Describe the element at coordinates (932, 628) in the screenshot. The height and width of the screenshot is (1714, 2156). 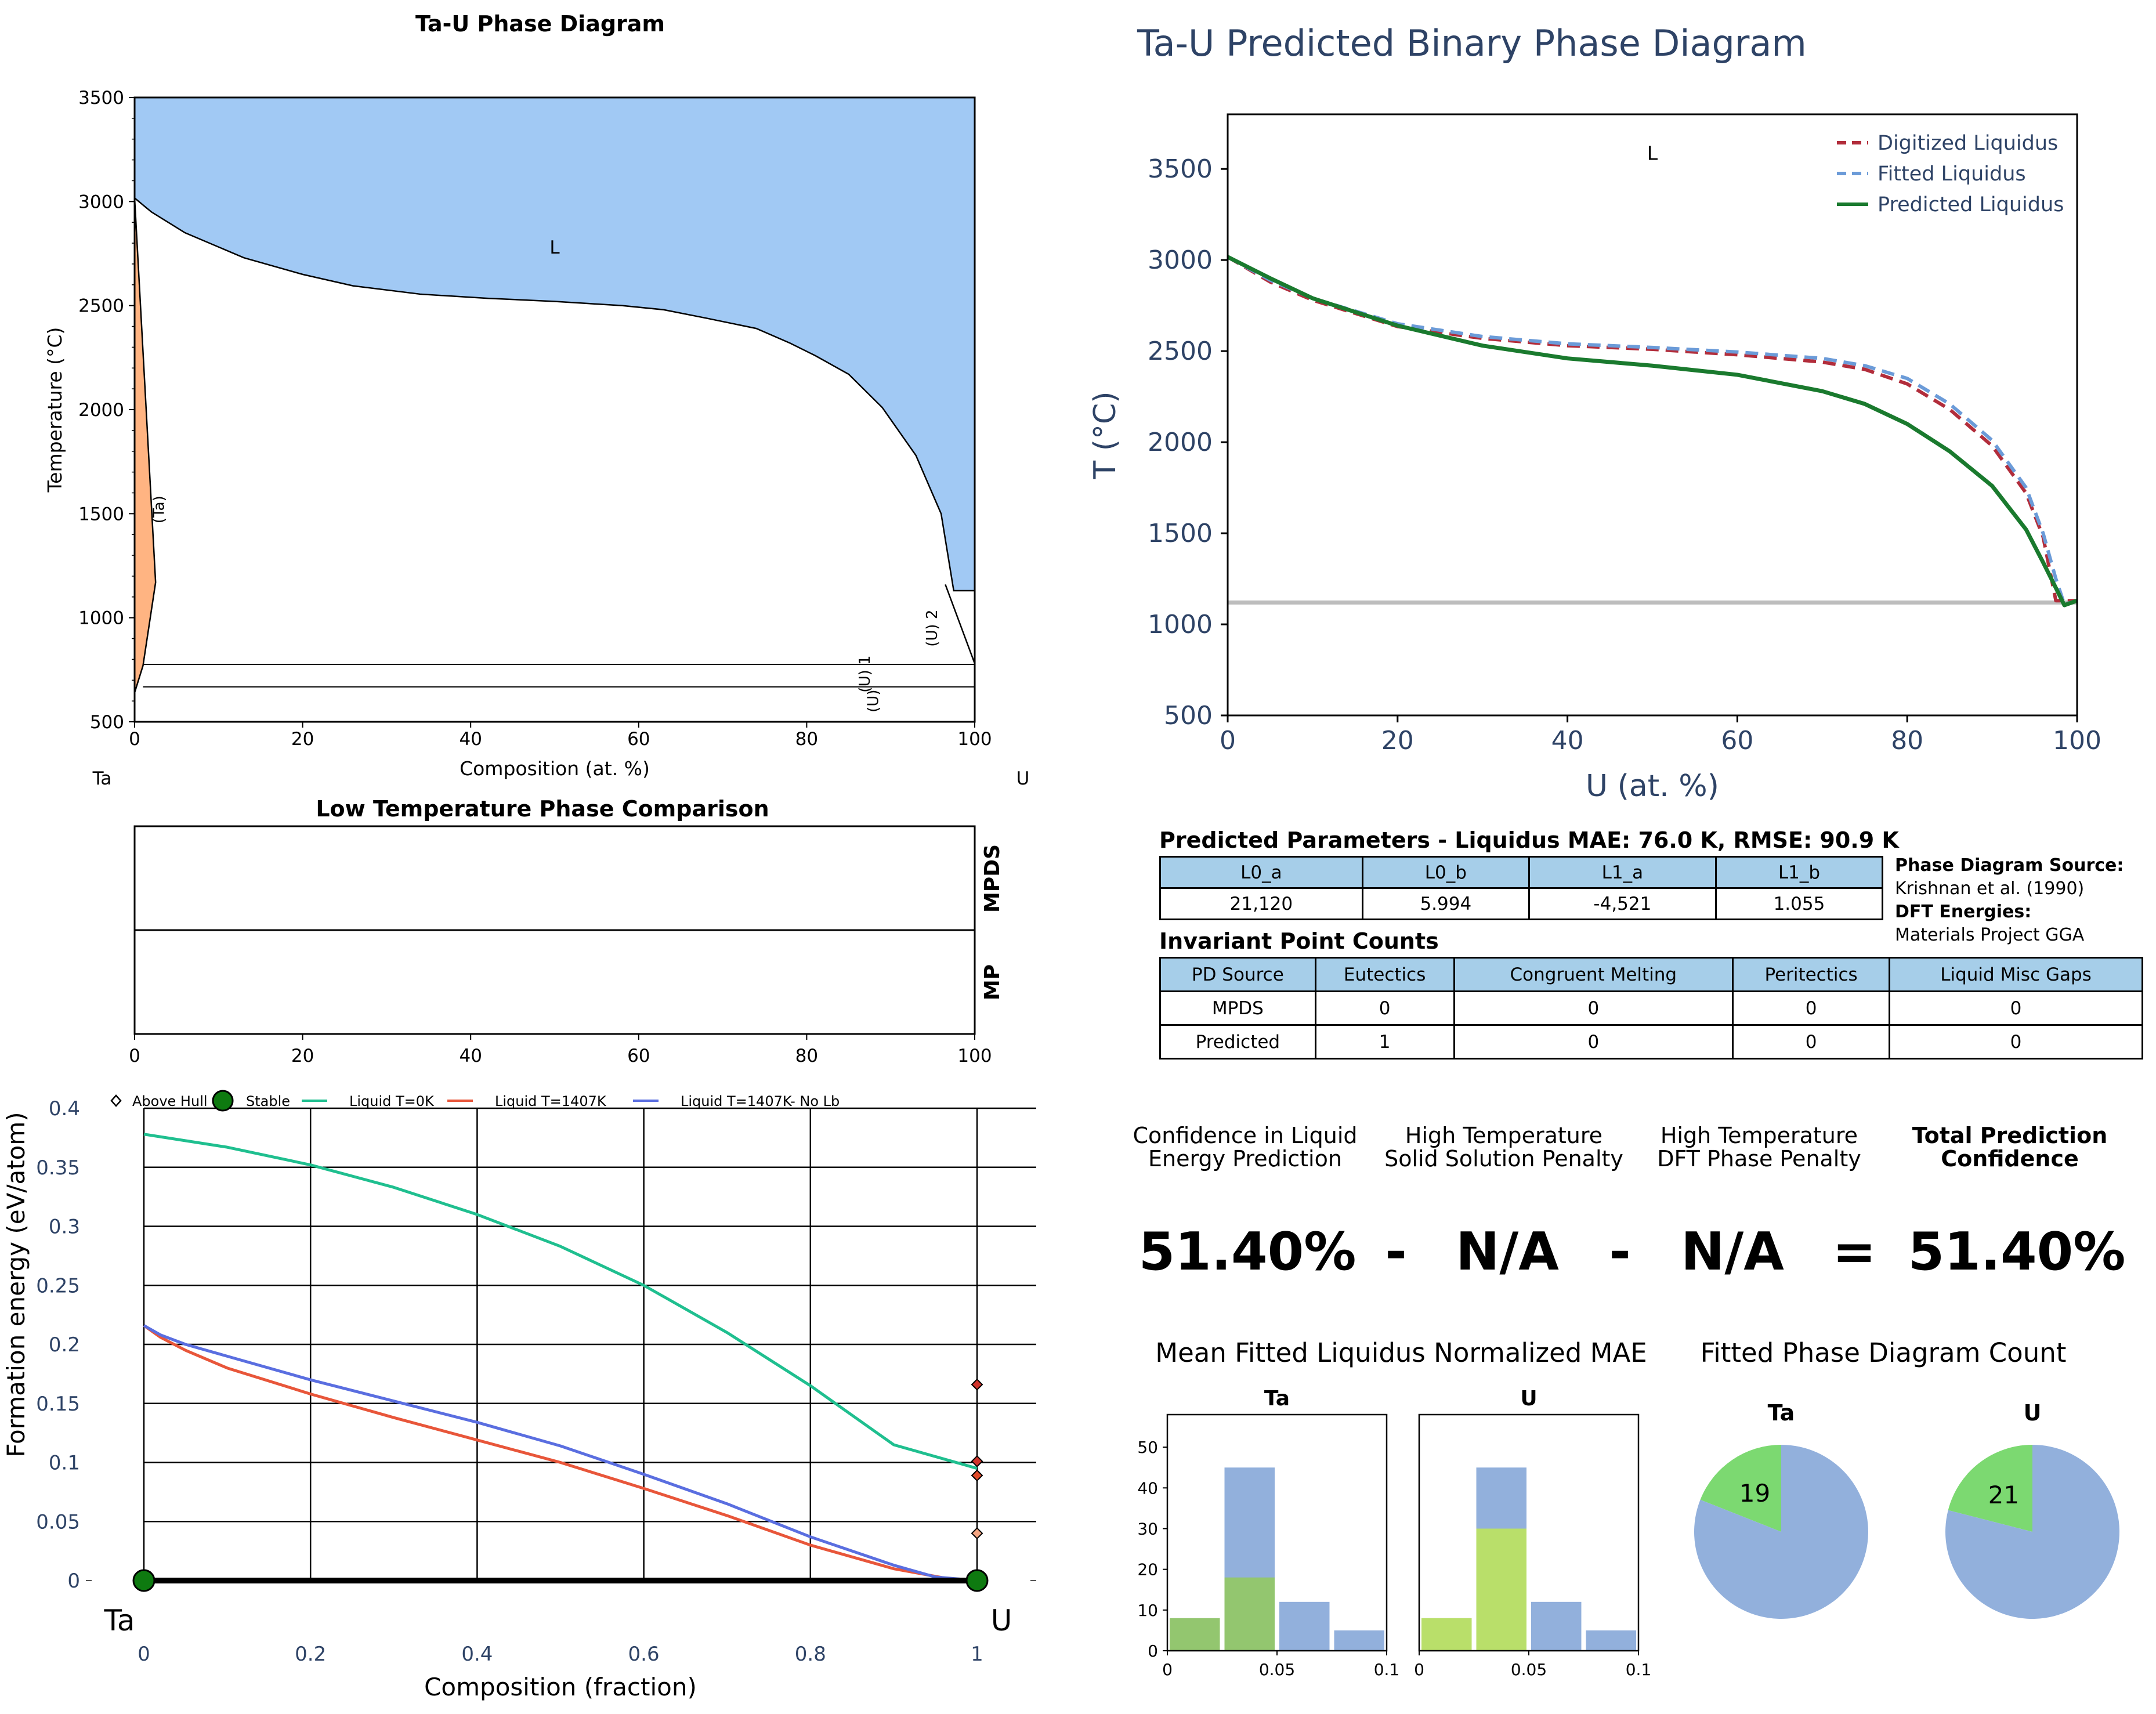
I see `phase-region-label: (U) 2` at that location.